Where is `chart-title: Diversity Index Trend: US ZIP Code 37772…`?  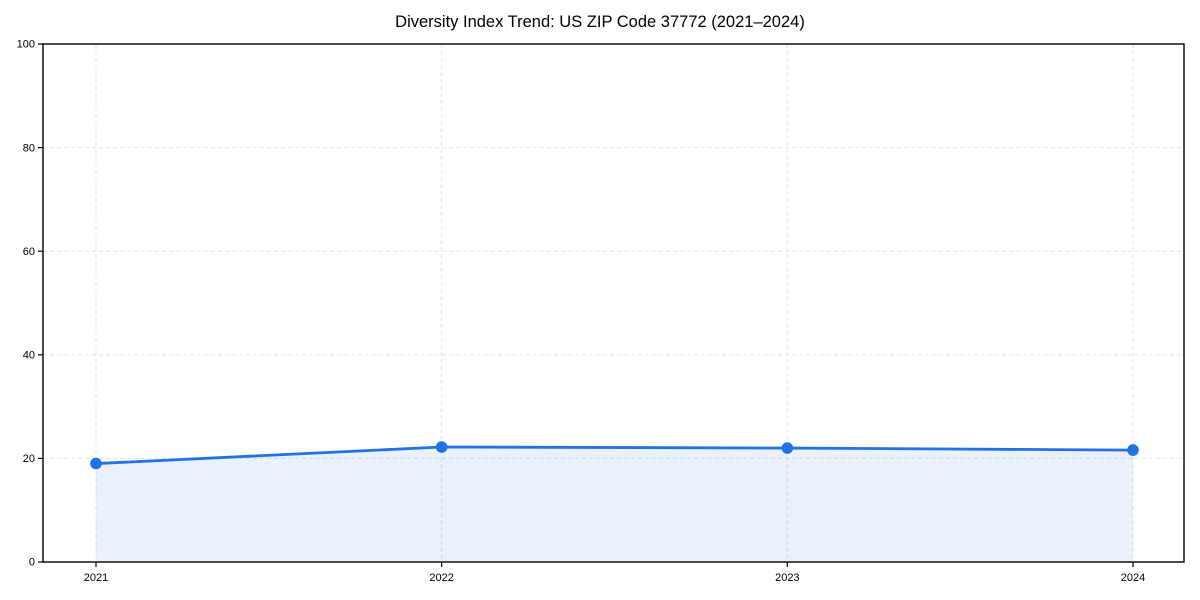
chart-title: Diversity Index Trend: US ZIP Code 37772… is located at coordinates (600, 22).